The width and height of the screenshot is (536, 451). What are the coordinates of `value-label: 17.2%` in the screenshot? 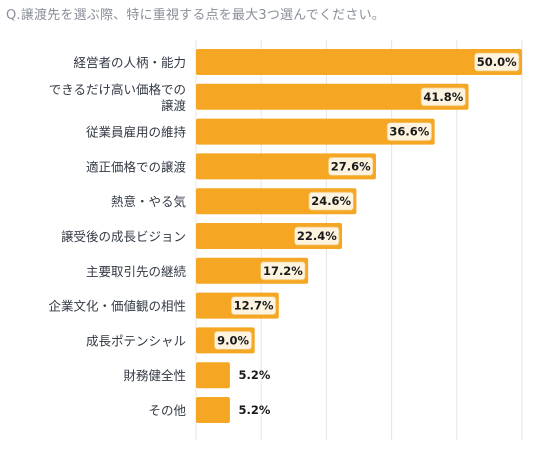 It's located at (283, 271).